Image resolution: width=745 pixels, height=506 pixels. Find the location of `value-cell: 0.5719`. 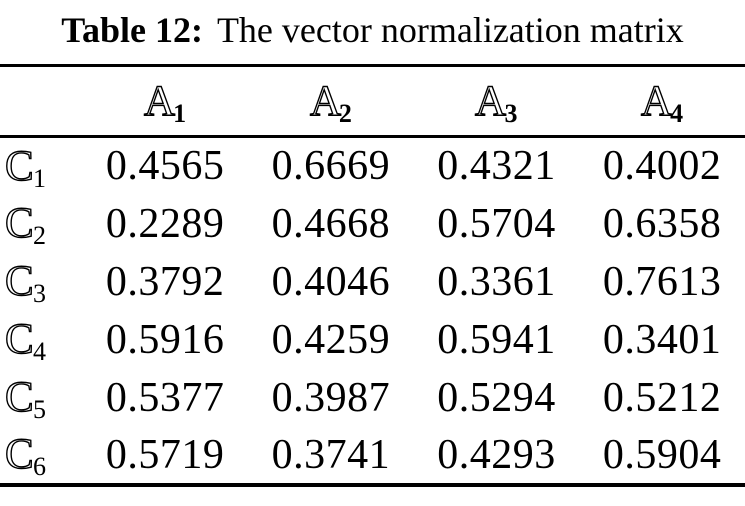

value-cell: 0.5719 is located at coordinates (165, 454).